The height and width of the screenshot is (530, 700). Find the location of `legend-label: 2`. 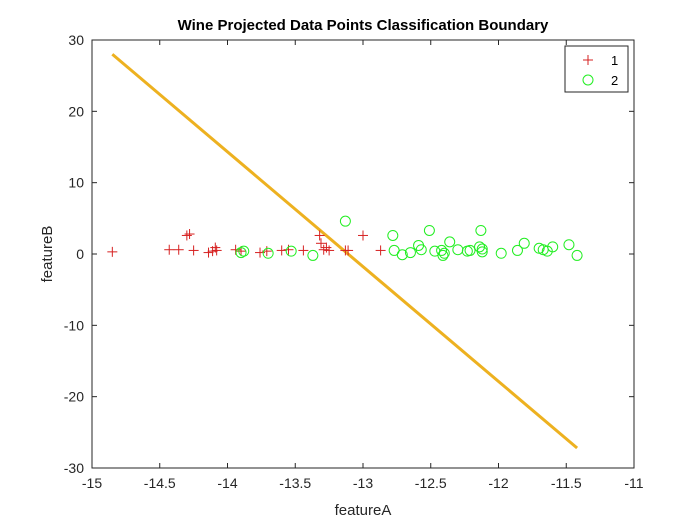

legend-label: 2 is located at coordinates (614, 80).